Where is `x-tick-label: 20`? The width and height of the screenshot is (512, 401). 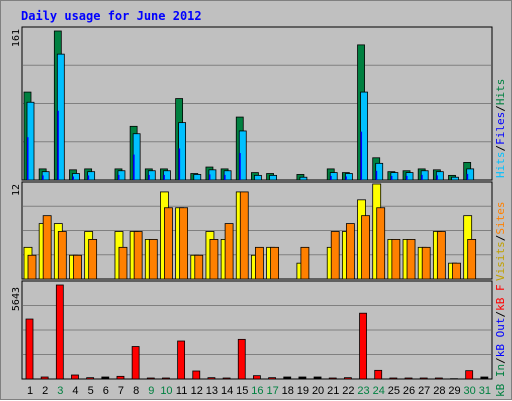
x-tick-label: 20 is located at coordinates (318, 391).